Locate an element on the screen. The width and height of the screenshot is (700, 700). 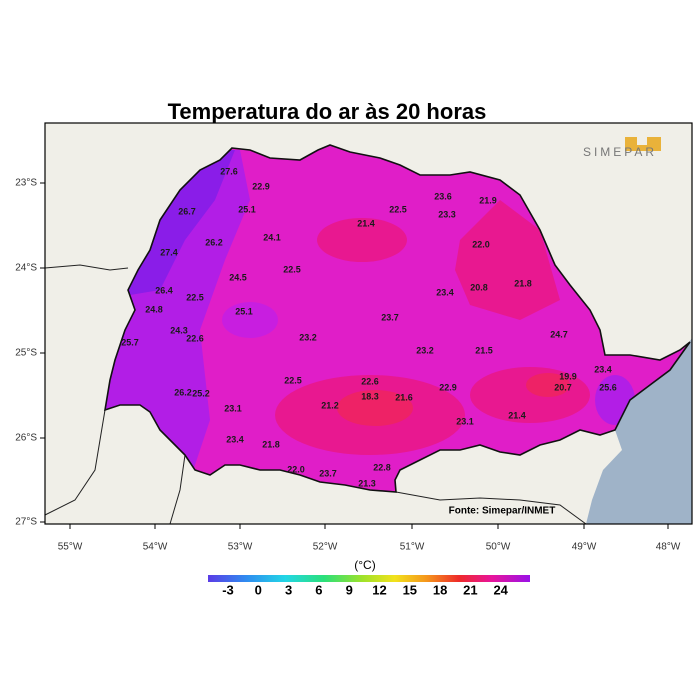
lat-label: 24°S is located at coordinates (26, 268).